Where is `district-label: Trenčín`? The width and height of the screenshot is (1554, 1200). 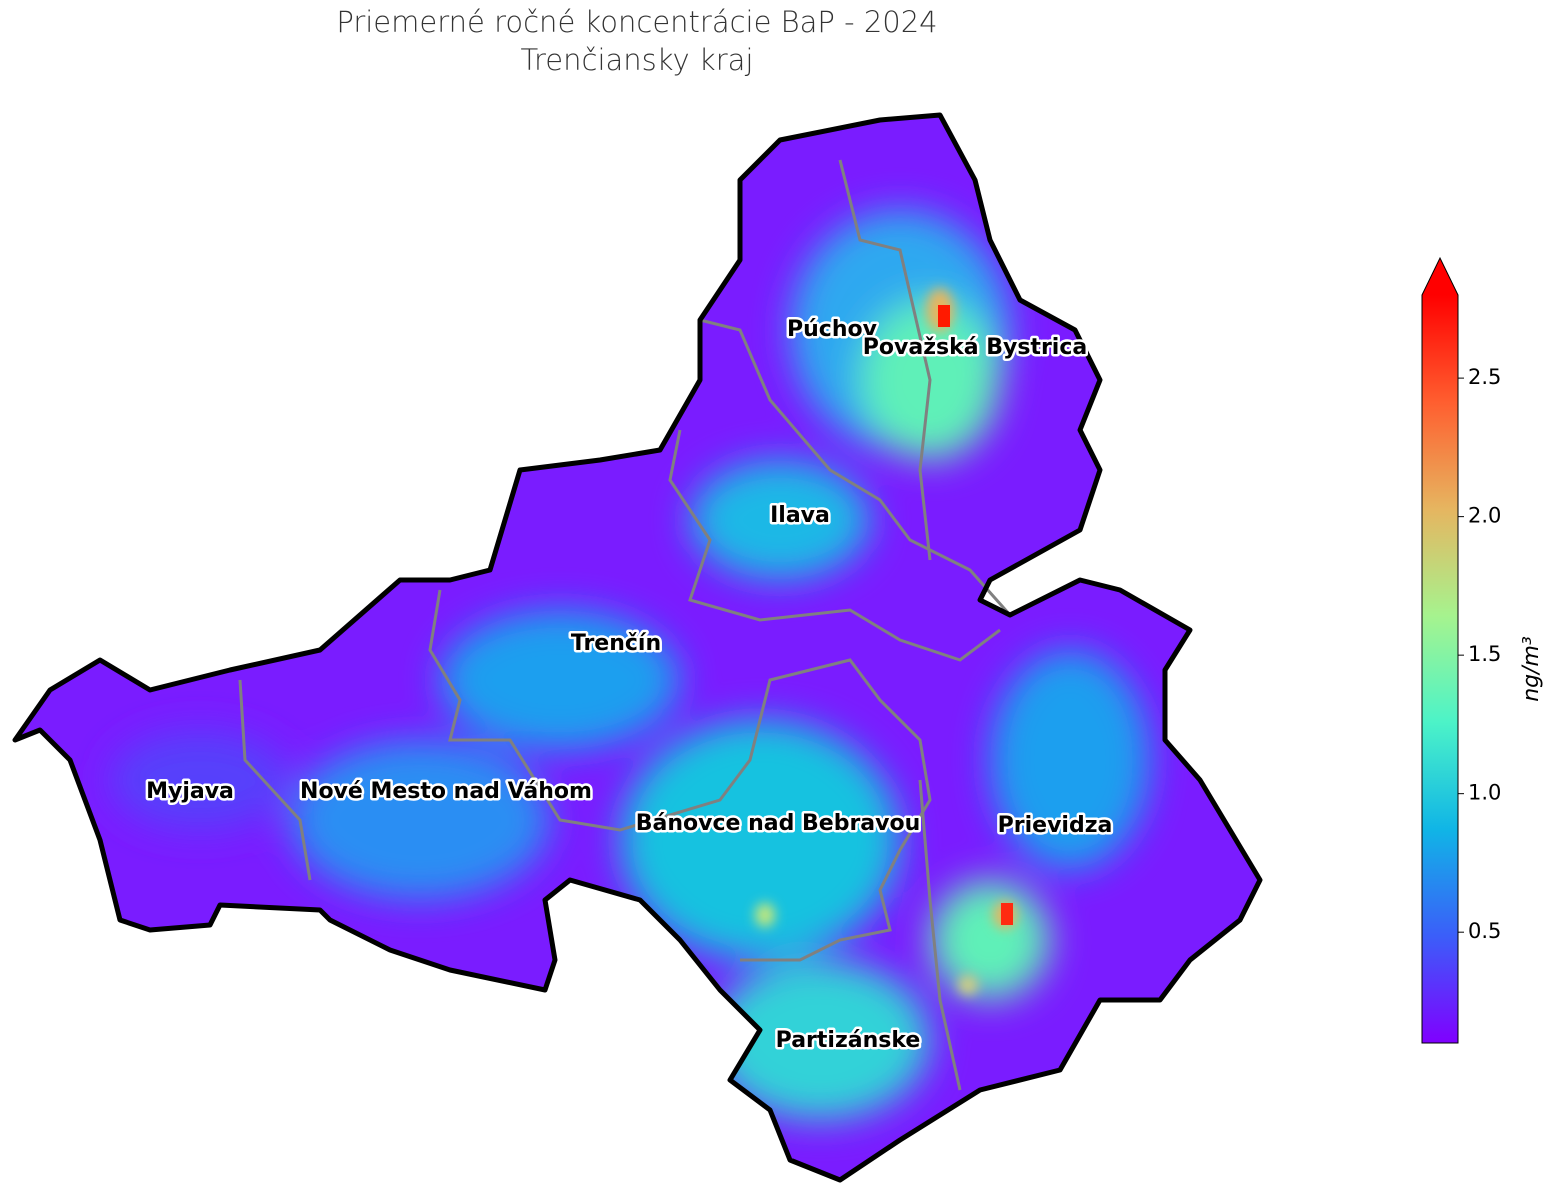
district-label: Trenčín is located at coordinates (616, 643).